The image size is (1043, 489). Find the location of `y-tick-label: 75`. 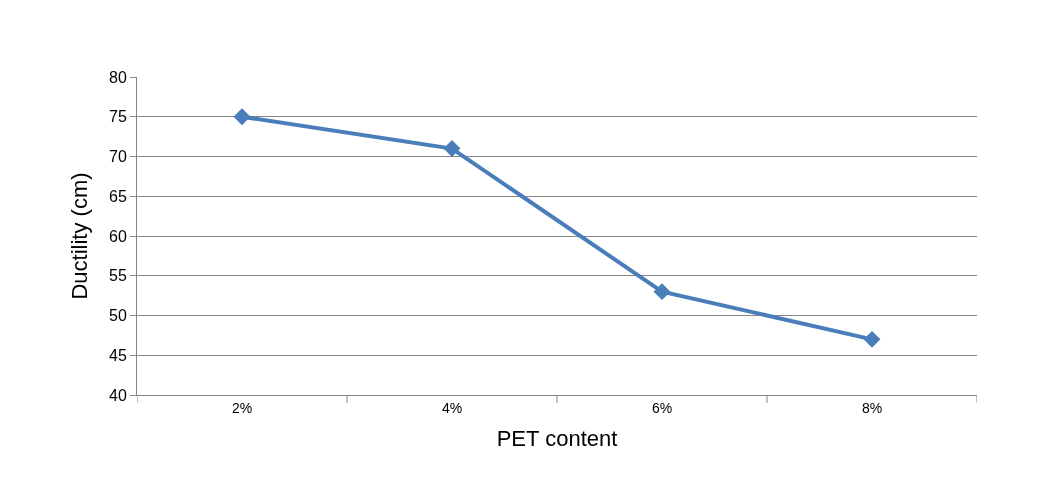

y-tick-label: 75 is located at coordinates (118, 117).